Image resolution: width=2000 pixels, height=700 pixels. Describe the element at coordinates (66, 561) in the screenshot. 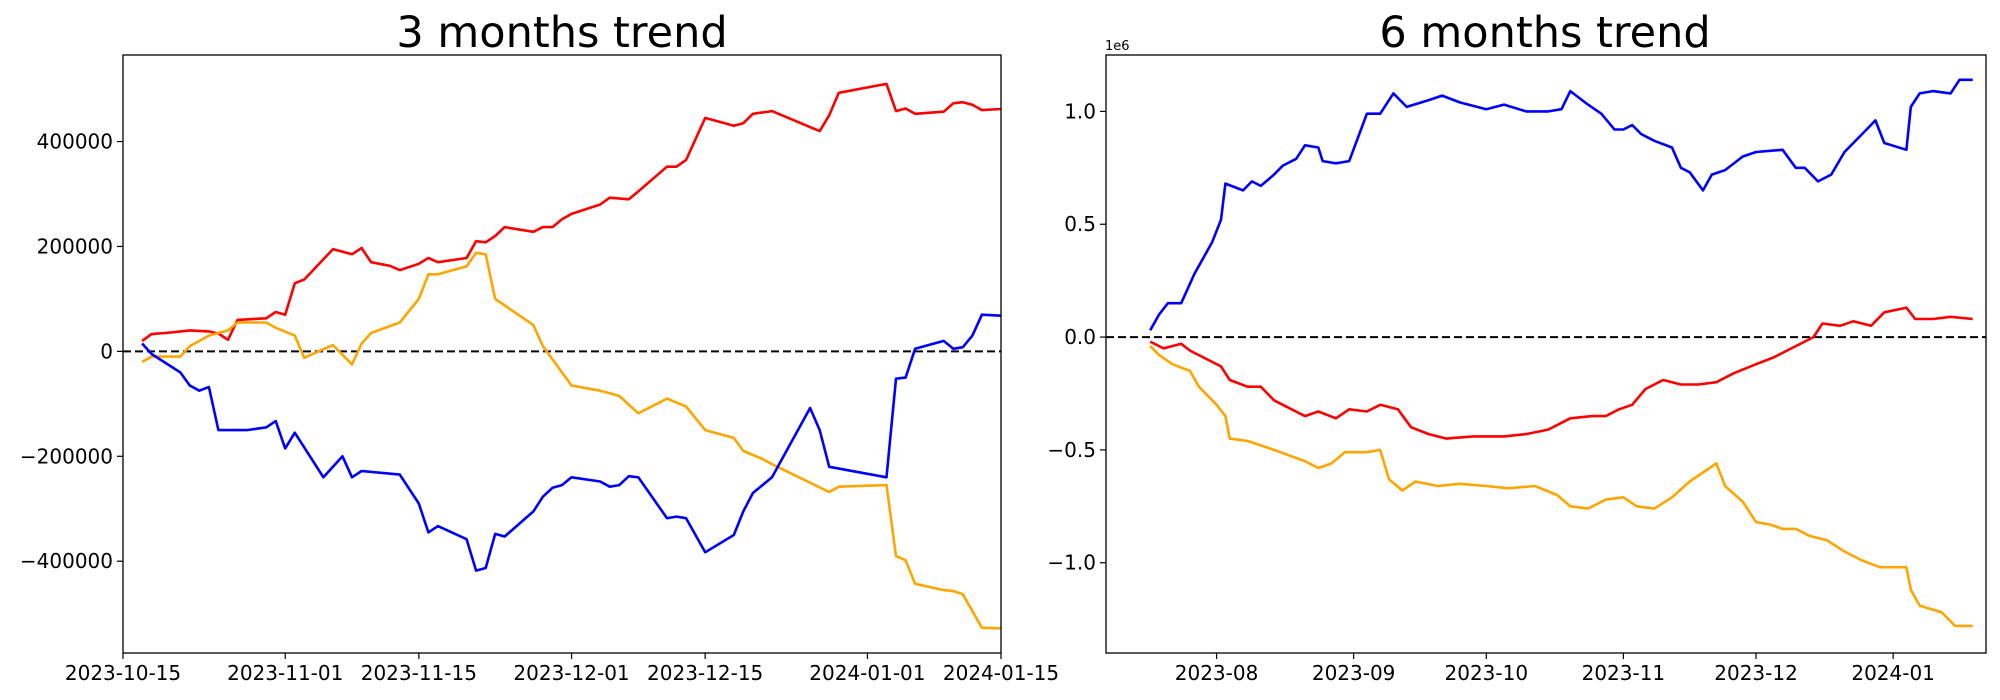

I see `y-tick-label: −400000` at that location.